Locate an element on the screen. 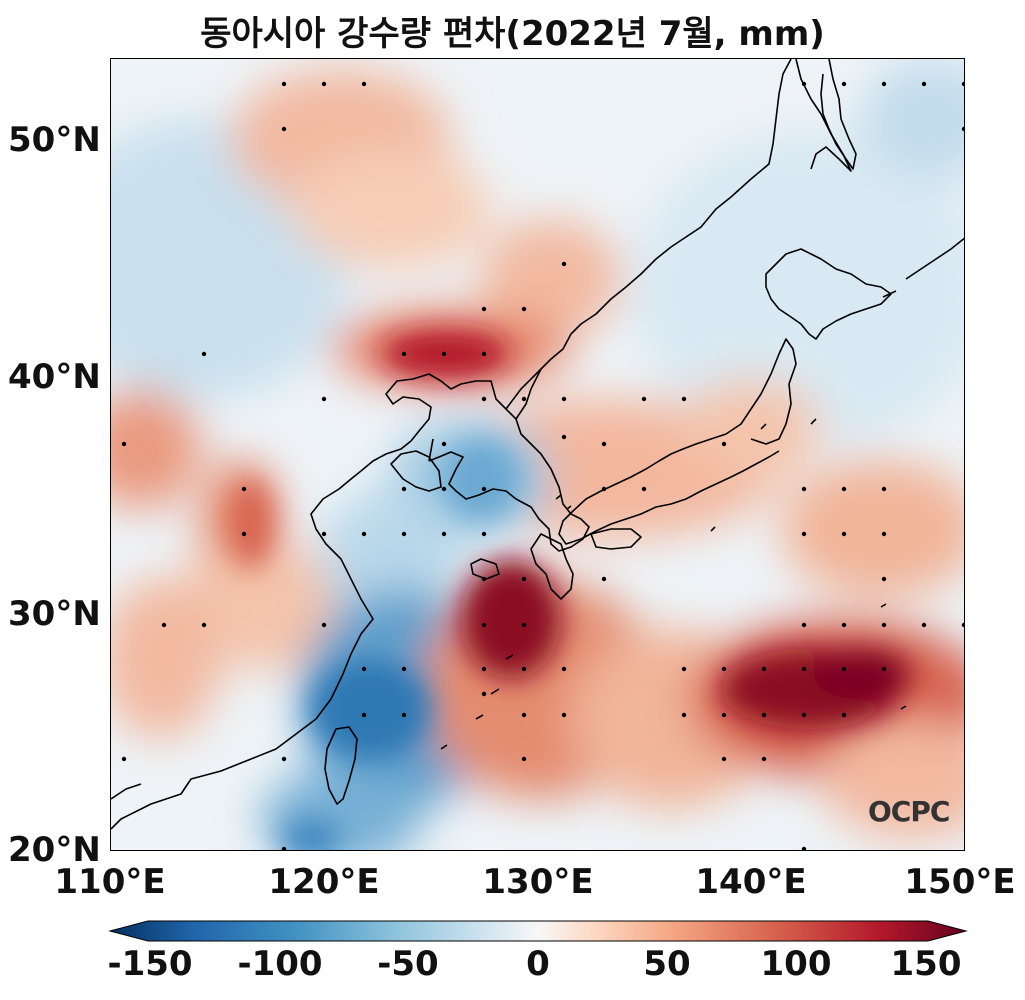 The height and width of the screenshot is (1000, 1025). colorbar-tick-label: -50 is located at coordinates (408, 964).